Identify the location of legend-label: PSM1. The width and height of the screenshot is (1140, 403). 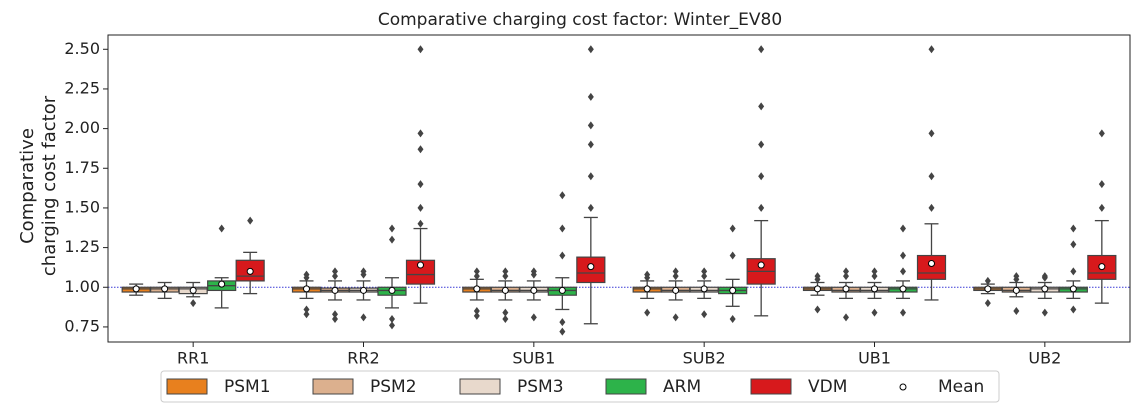
(247, 387).